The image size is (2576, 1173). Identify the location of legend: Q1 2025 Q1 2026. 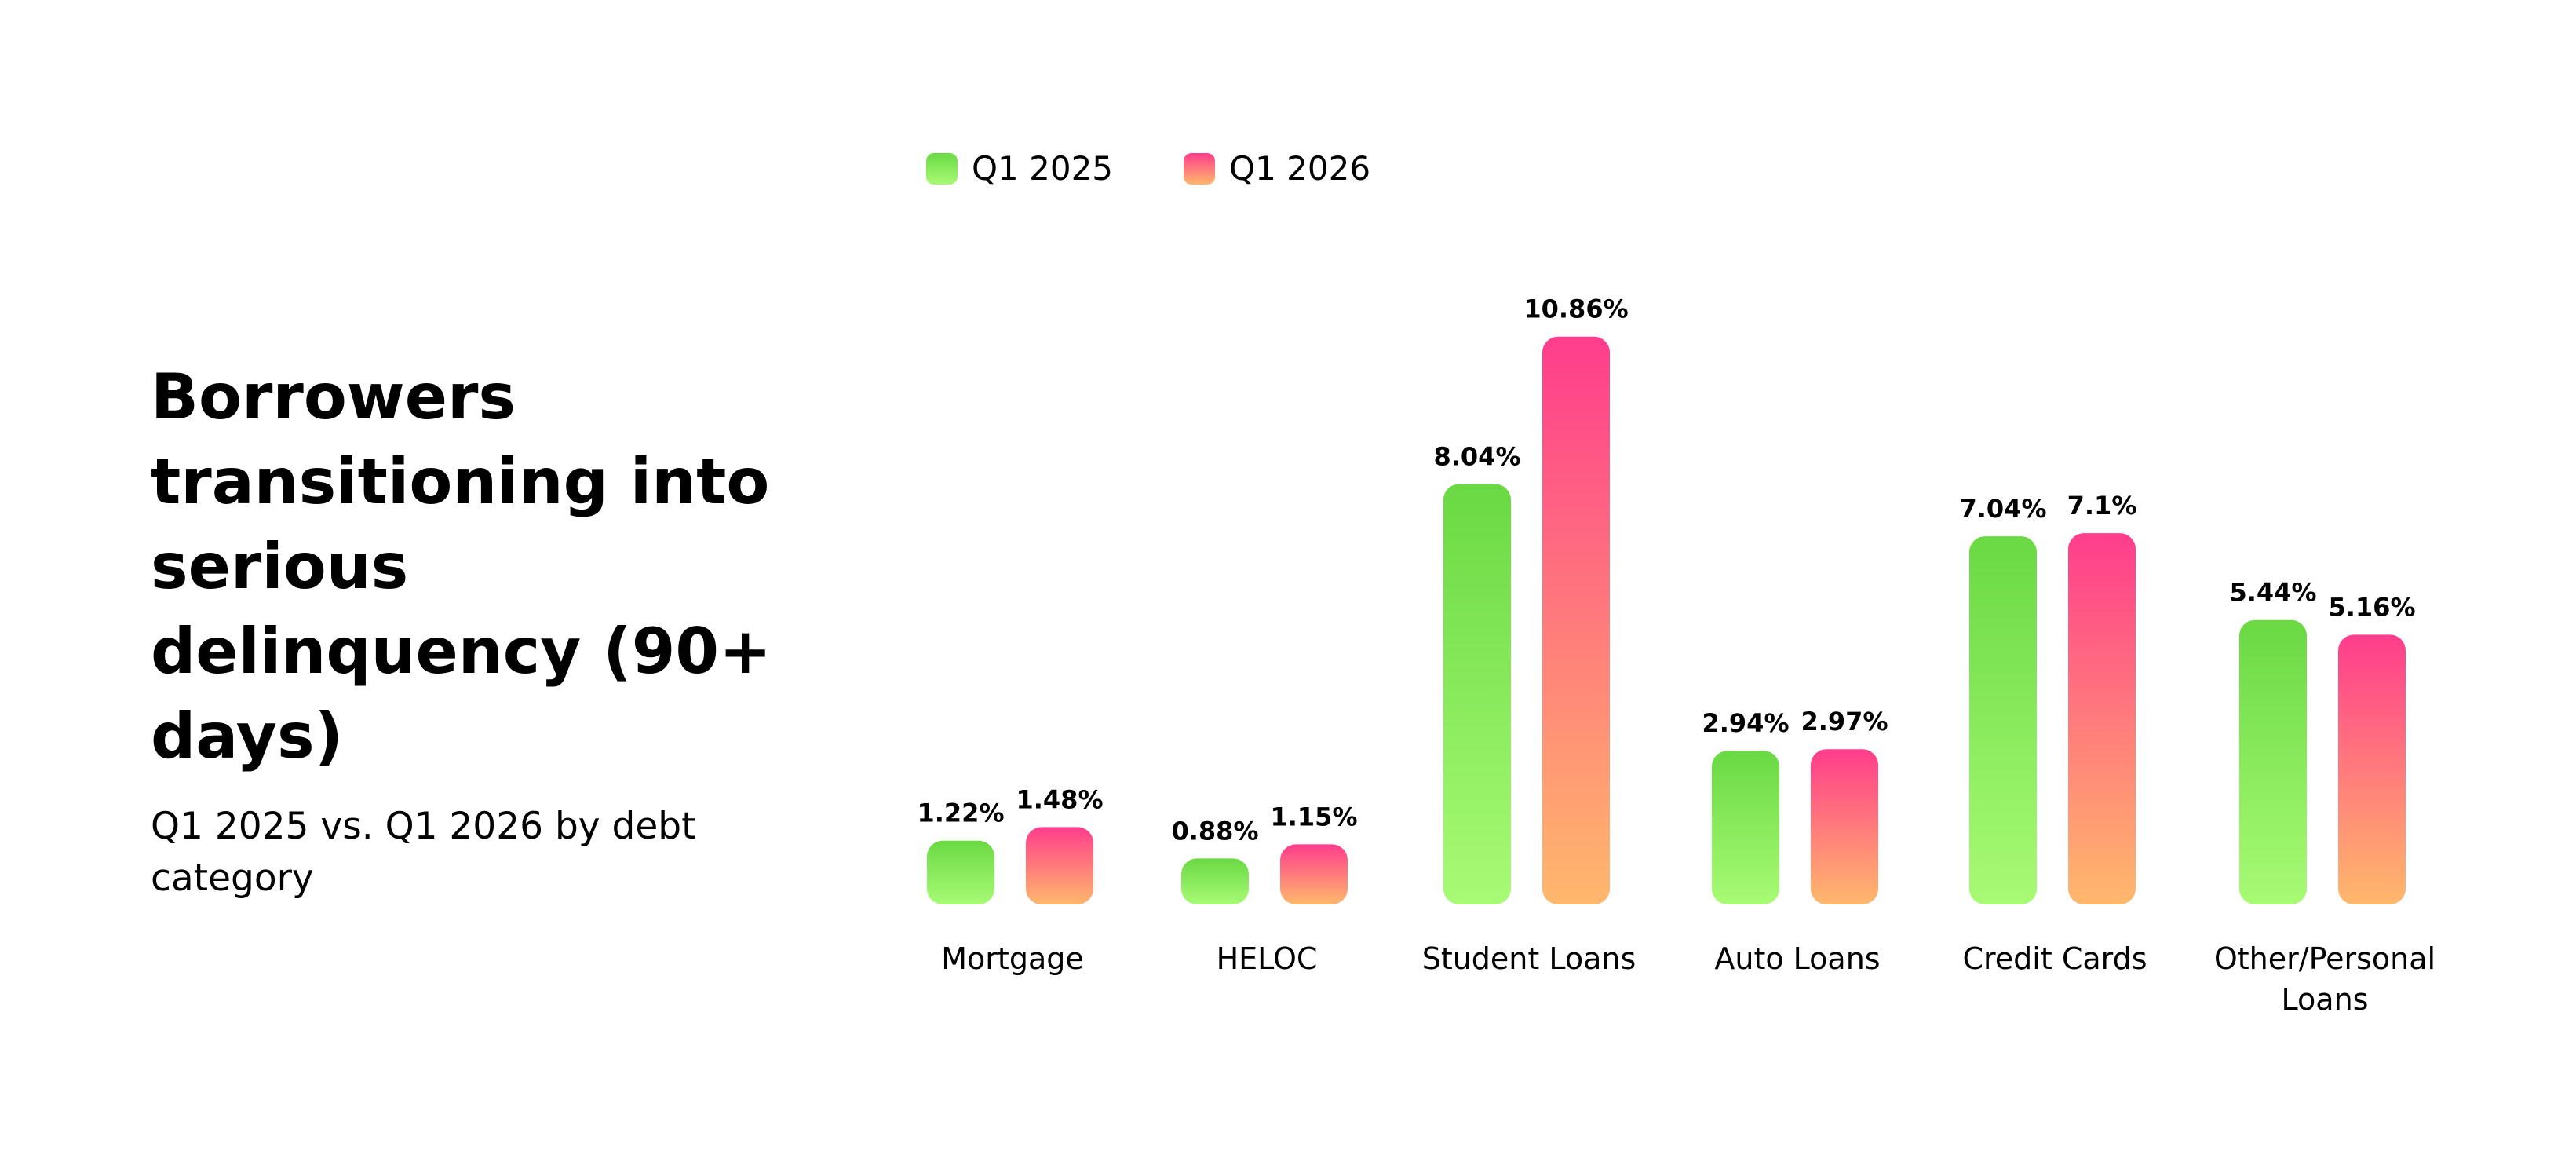
(1183, 168).